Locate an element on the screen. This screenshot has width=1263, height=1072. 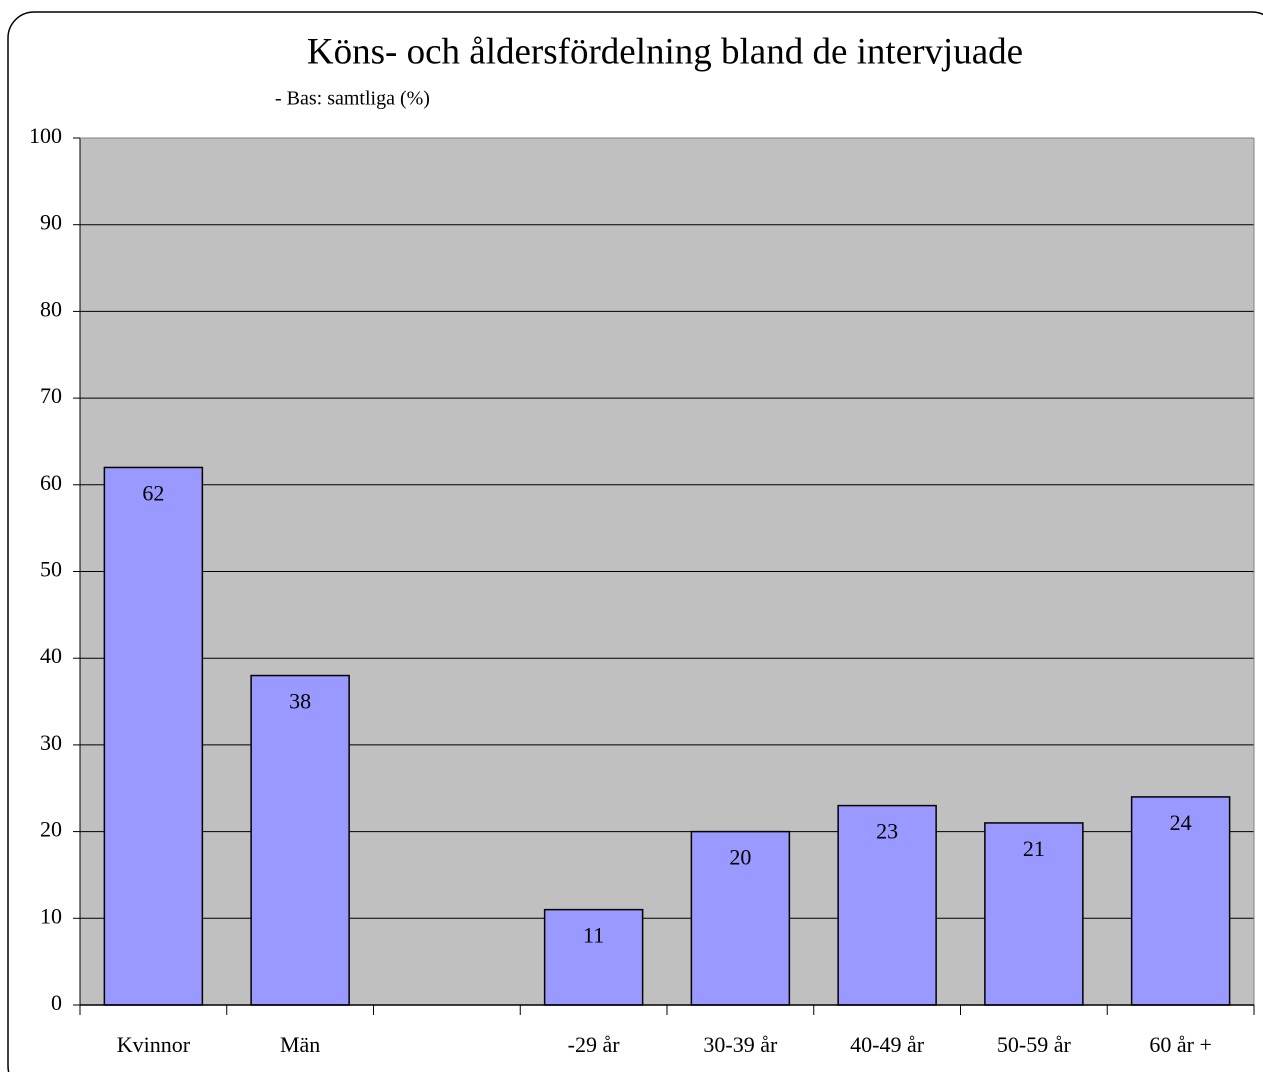
y-tick-label: 100 is located at coordinates (45, 135).